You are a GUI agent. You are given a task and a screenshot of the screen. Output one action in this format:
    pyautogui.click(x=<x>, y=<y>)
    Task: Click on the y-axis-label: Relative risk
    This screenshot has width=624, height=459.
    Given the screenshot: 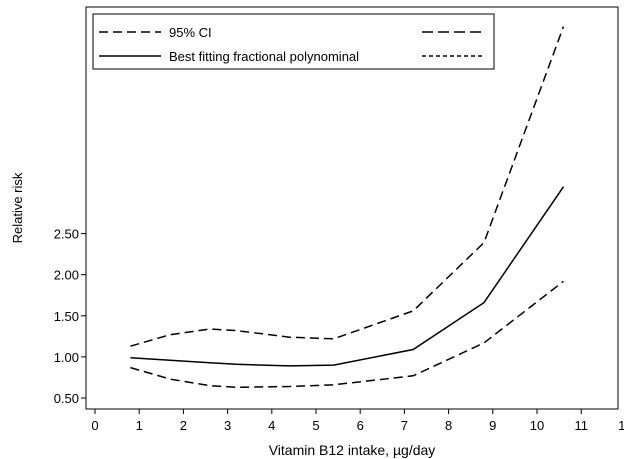 What is the action you would take?
    pyautogui.click(x=17, y=207)
    